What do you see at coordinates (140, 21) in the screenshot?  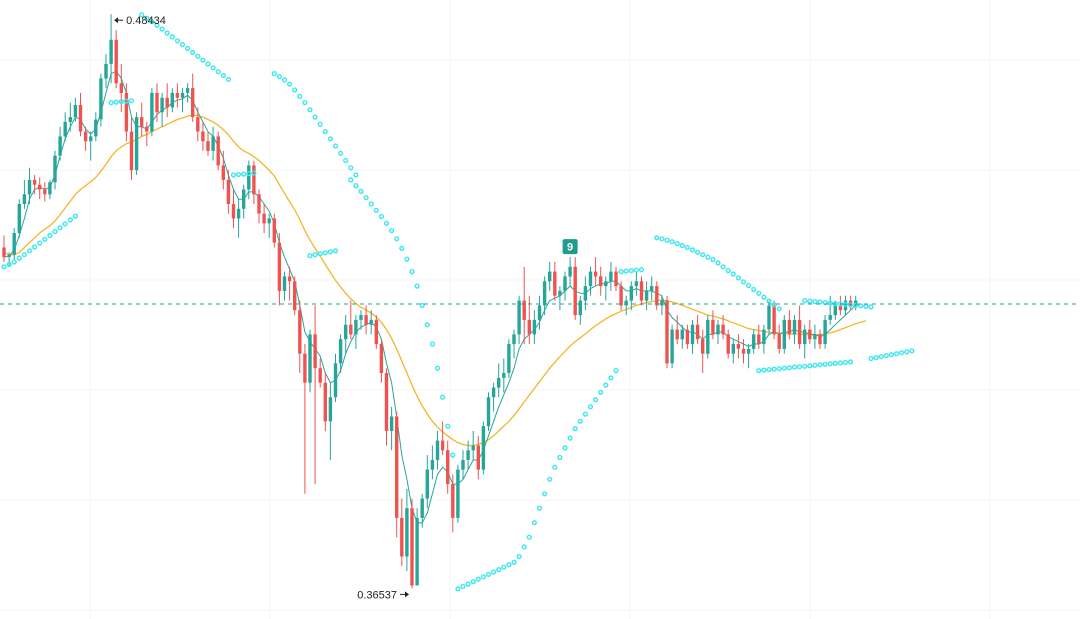 I see `high-marker: 0.48434` at bounding box center [140, 21].